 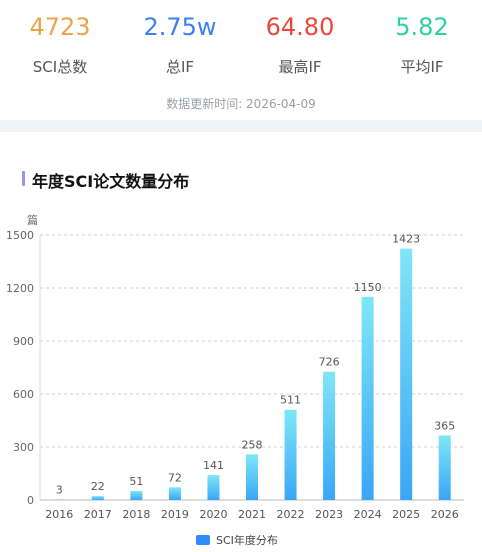 What do you see at coordinates (213, 465) in the screenshot?
I see `data-label: 141` at bounding box center [213, 465].